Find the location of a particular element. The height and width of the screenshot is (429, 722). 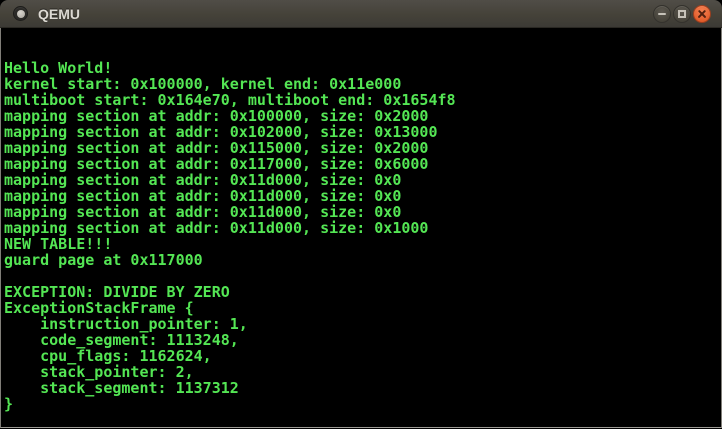

qemu-window-icon is located at coordinates (20, 13).